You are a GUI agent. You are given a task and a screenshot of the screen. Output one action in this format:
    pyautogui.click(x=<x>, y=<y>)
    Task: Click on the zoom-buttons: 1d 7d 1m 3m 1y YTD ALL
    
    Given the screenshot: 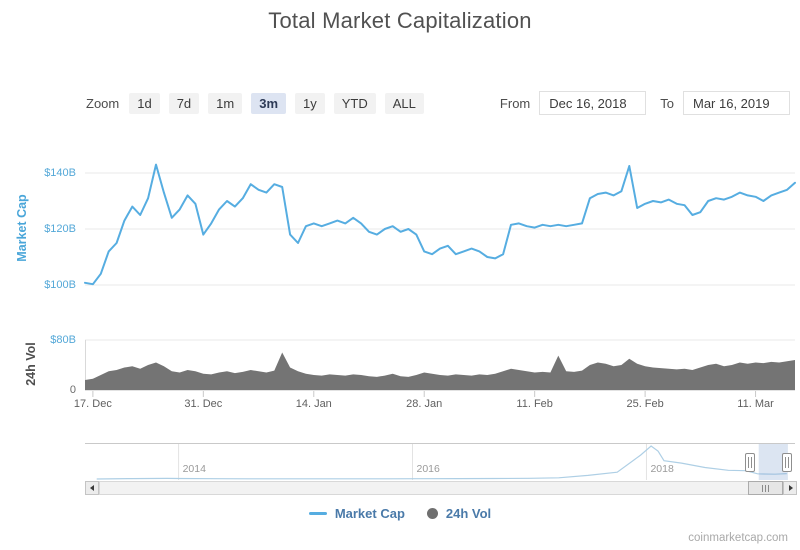 What is the action you would take?
    pyautogui.click(x=276, y=103)
    